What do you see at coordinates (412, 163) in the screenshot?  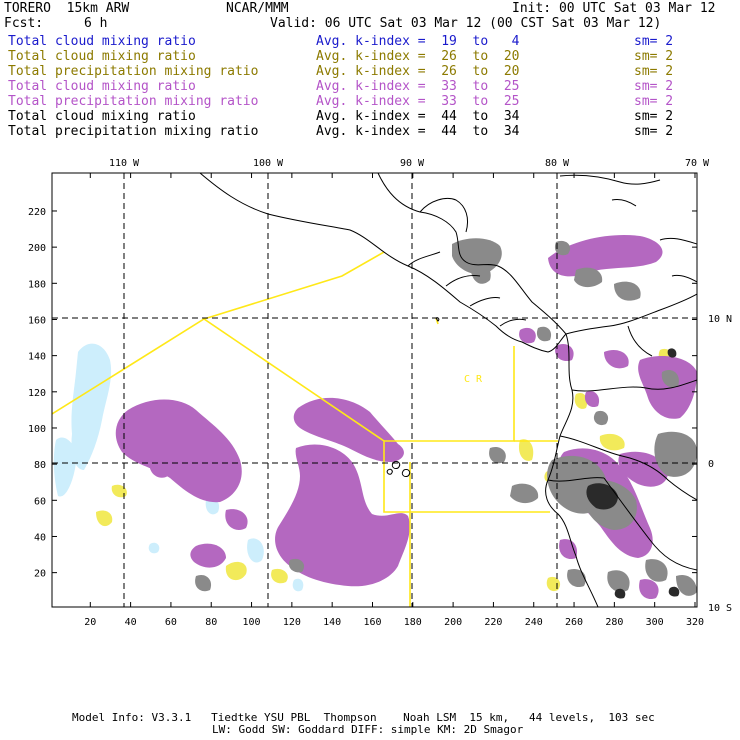 I see `longitude-label: 90 W` at bounding box center [412, 163].